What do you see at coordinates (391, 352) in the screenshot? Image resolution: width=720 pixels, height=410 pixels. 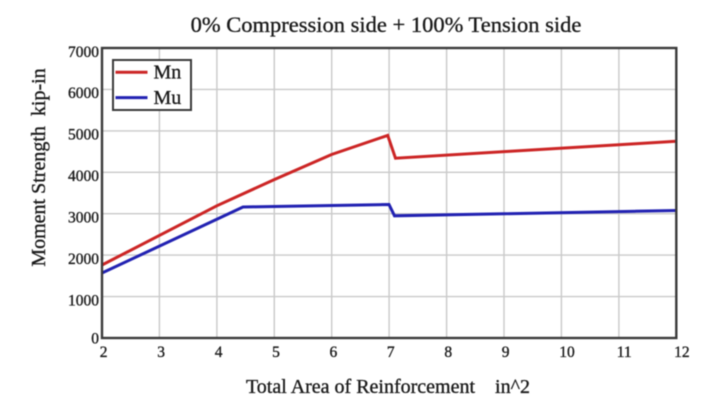 I see `svg-text: 7` at bounding box center [391, 352].